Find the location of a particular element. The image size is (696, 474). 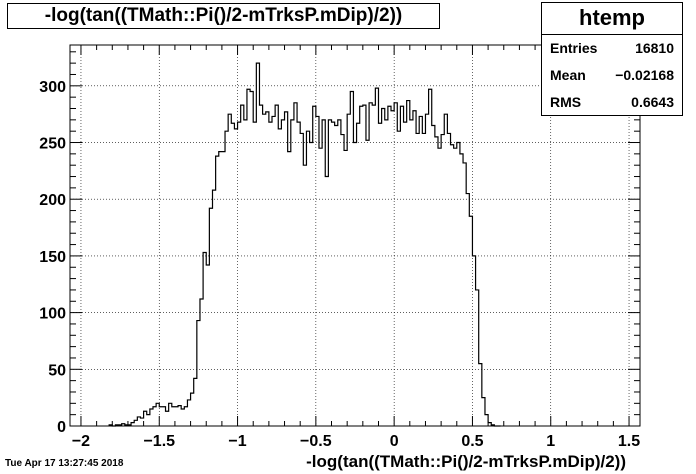

y-tick-label: 250 is located at coordinates (52, 144).